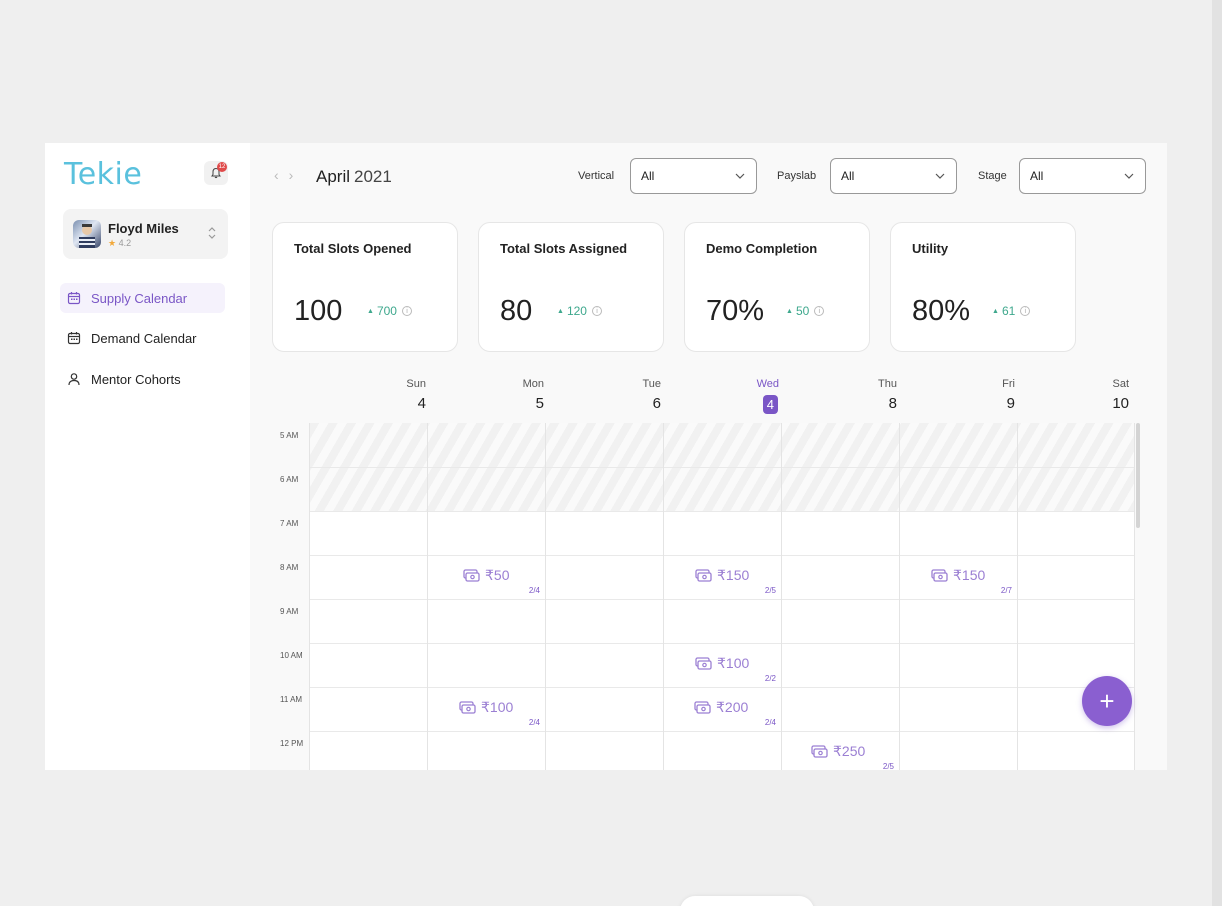 The image size is (1222, 906). What do you see at coordinates (1006, 590) in the screenshot?
I see `slot-count: 2/7` at bounding box center [1006, 590].